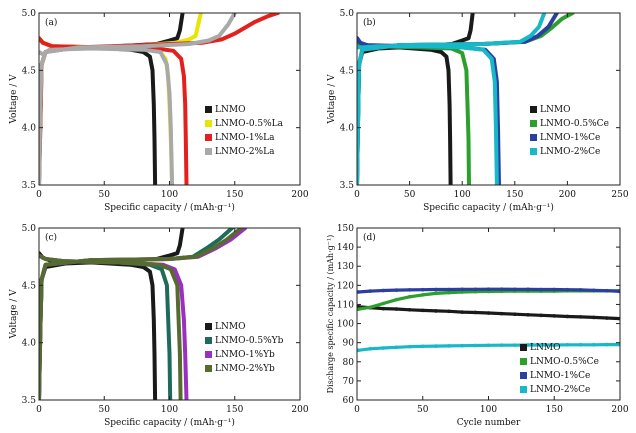  Describe the element at coordinates (349, 363) in the screenshot. I see `y-tick-label: 80` at that location.